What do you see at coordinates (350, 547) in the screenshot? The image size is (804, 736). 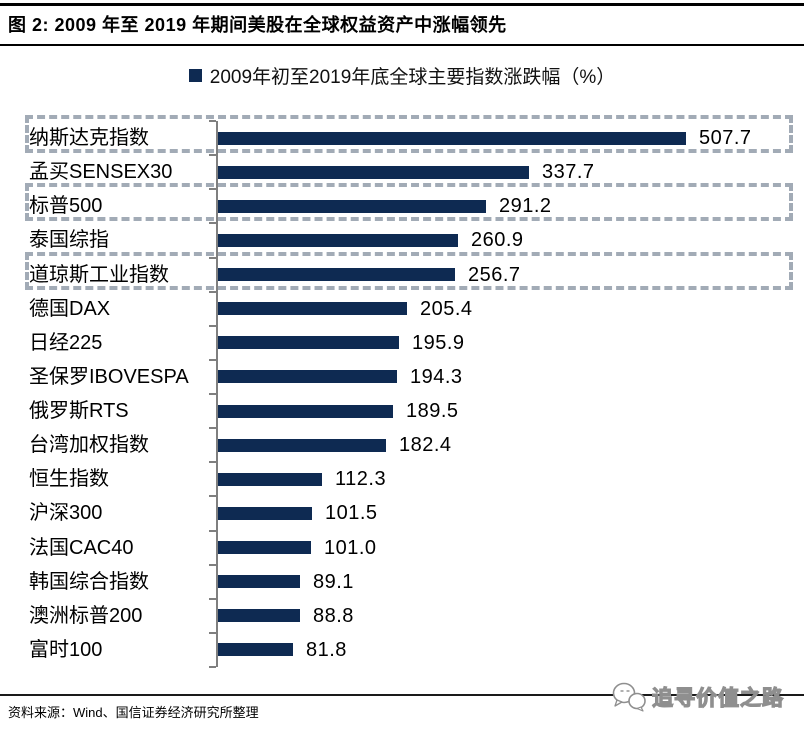 I see `value-label: 101.0` at bounding box center [350, 547].